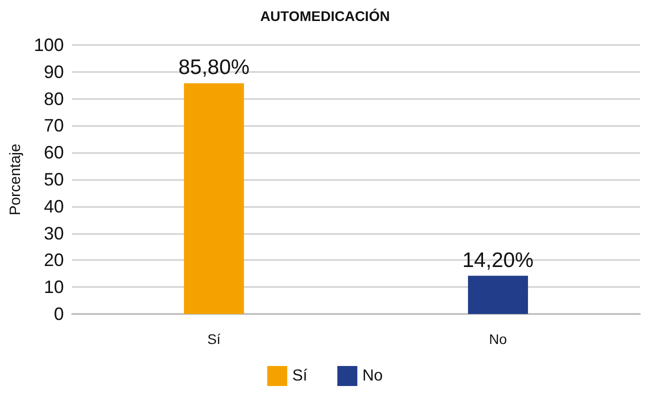  Describe the element at coordinates (54, 180) in the screenshot. I see `y-tick-label: 50` at that location.